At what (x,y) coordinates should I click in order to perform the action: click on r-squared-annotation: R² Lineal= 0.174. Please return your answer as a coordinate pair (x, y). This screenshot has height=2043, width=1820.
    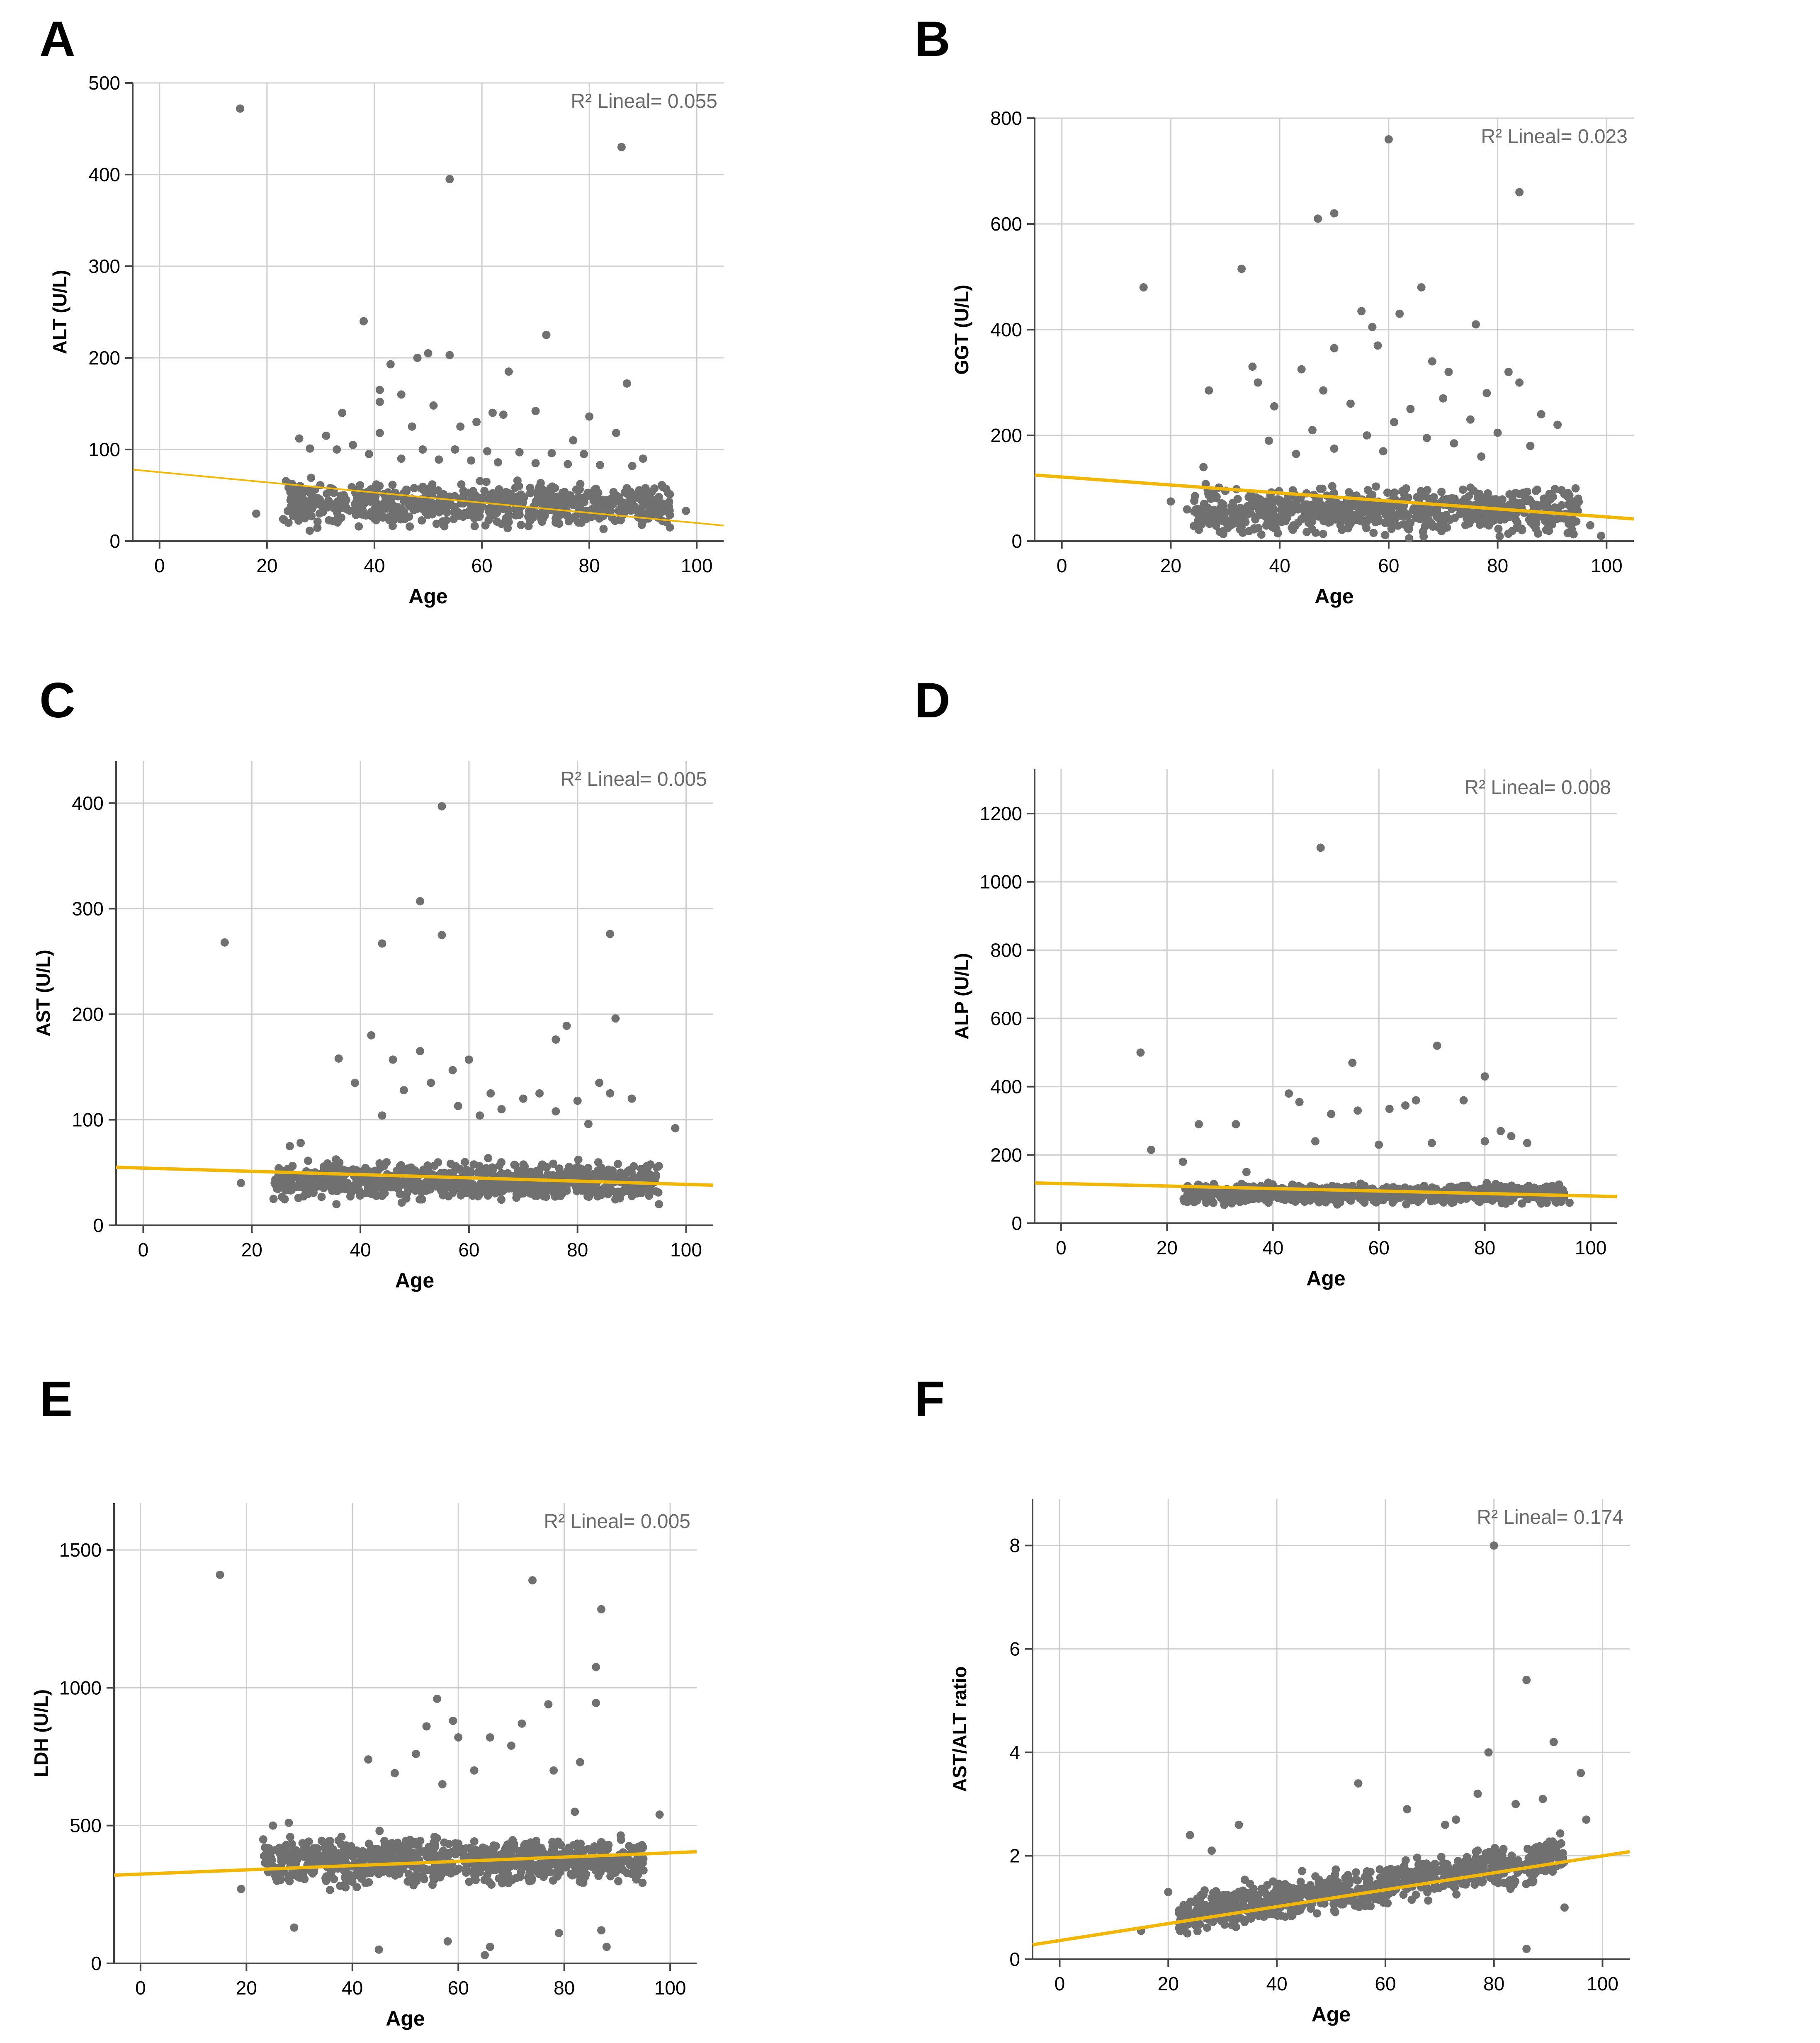
    Looking at the image, I should click on (1550, 1517).